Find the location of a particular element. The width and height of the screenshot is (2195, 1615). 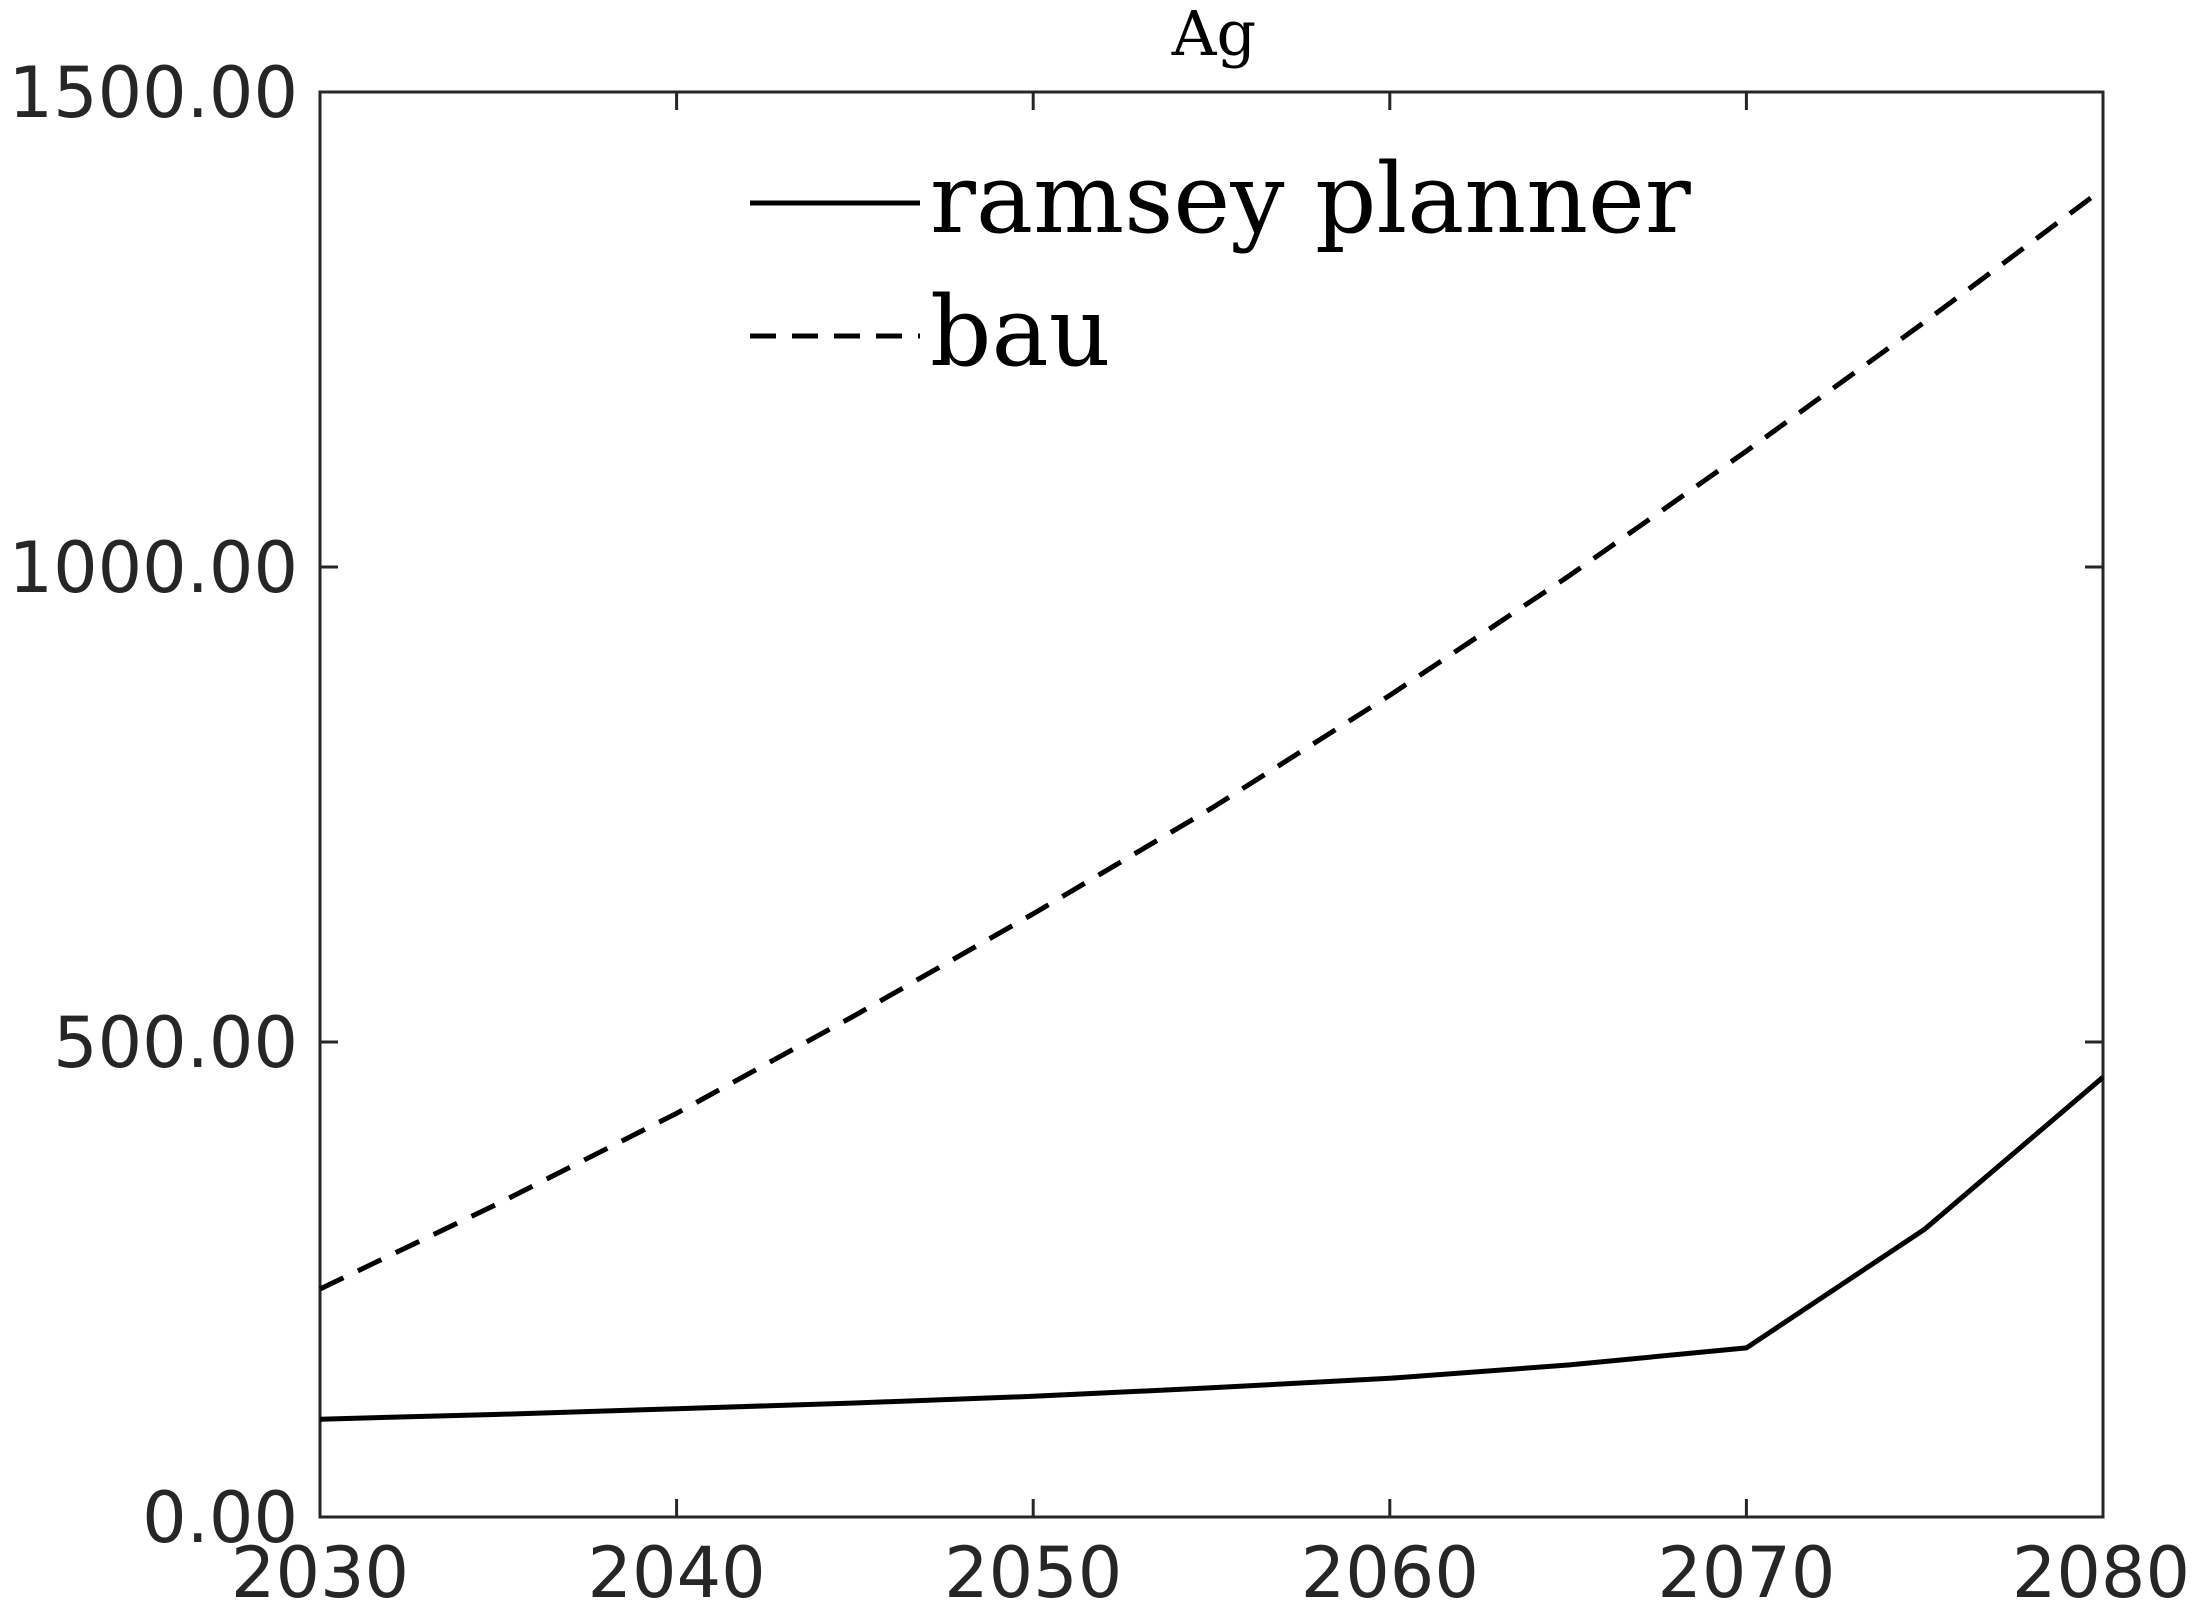

x-tick-label: 2040 is located at coordinates (677, 1573).